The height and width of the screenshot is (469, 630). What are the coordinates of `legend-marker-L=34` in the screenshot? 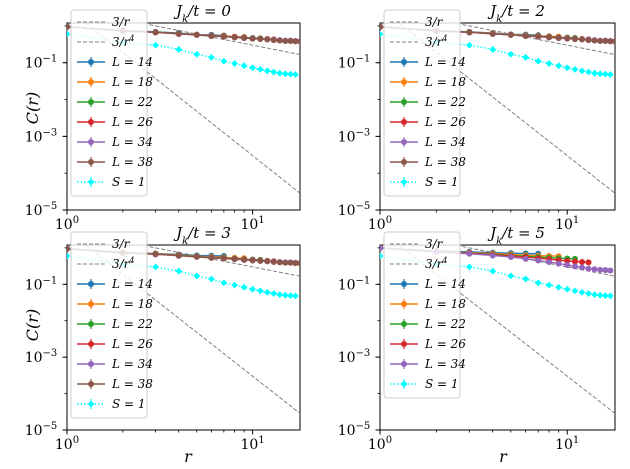 It's located at (404, 142).